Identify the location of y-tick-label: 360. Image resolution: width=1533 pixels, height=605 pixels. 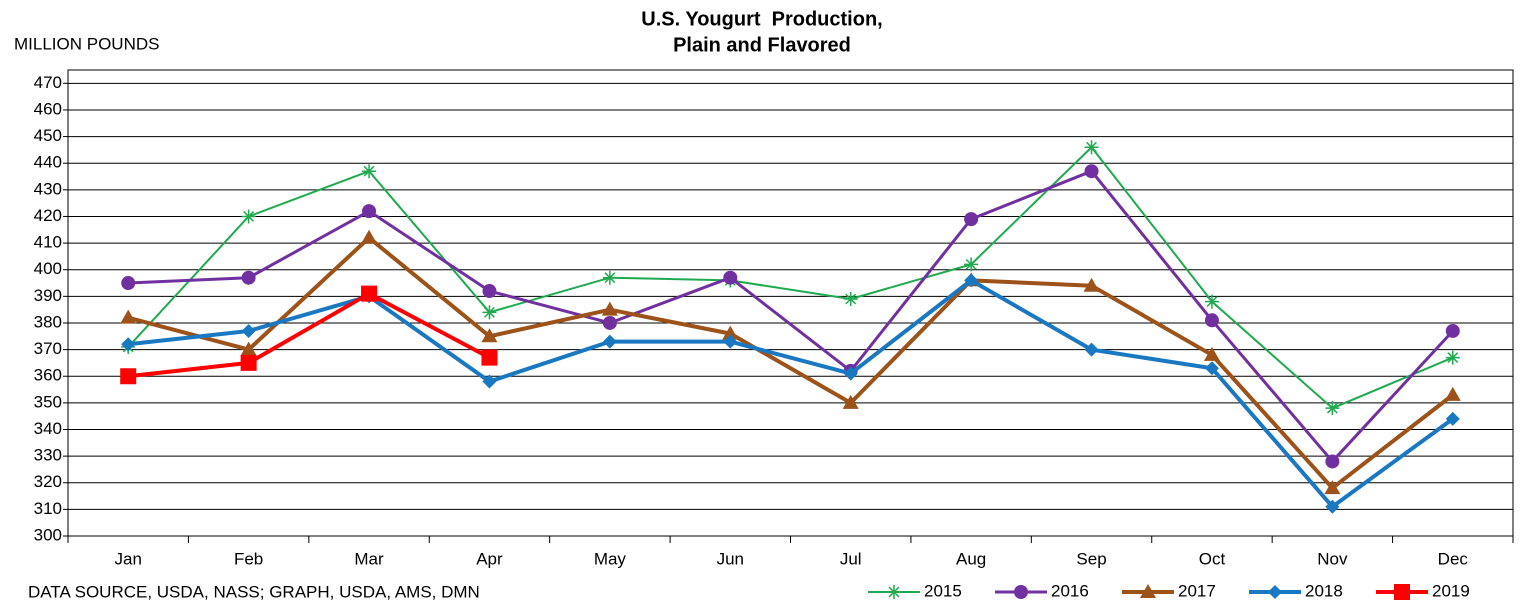
(48, 375).